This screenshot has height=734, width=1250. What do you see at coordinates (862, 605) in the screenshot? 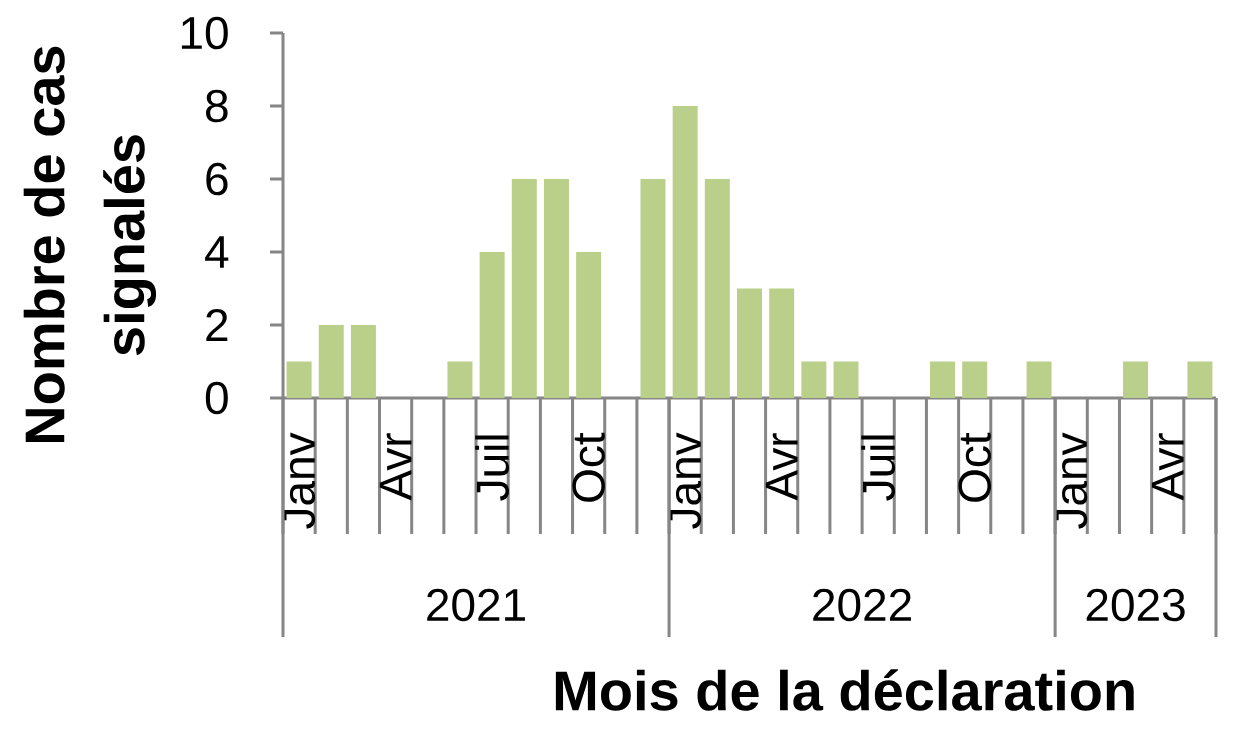
I see `text: 2022` at bounding box center [862, 605].